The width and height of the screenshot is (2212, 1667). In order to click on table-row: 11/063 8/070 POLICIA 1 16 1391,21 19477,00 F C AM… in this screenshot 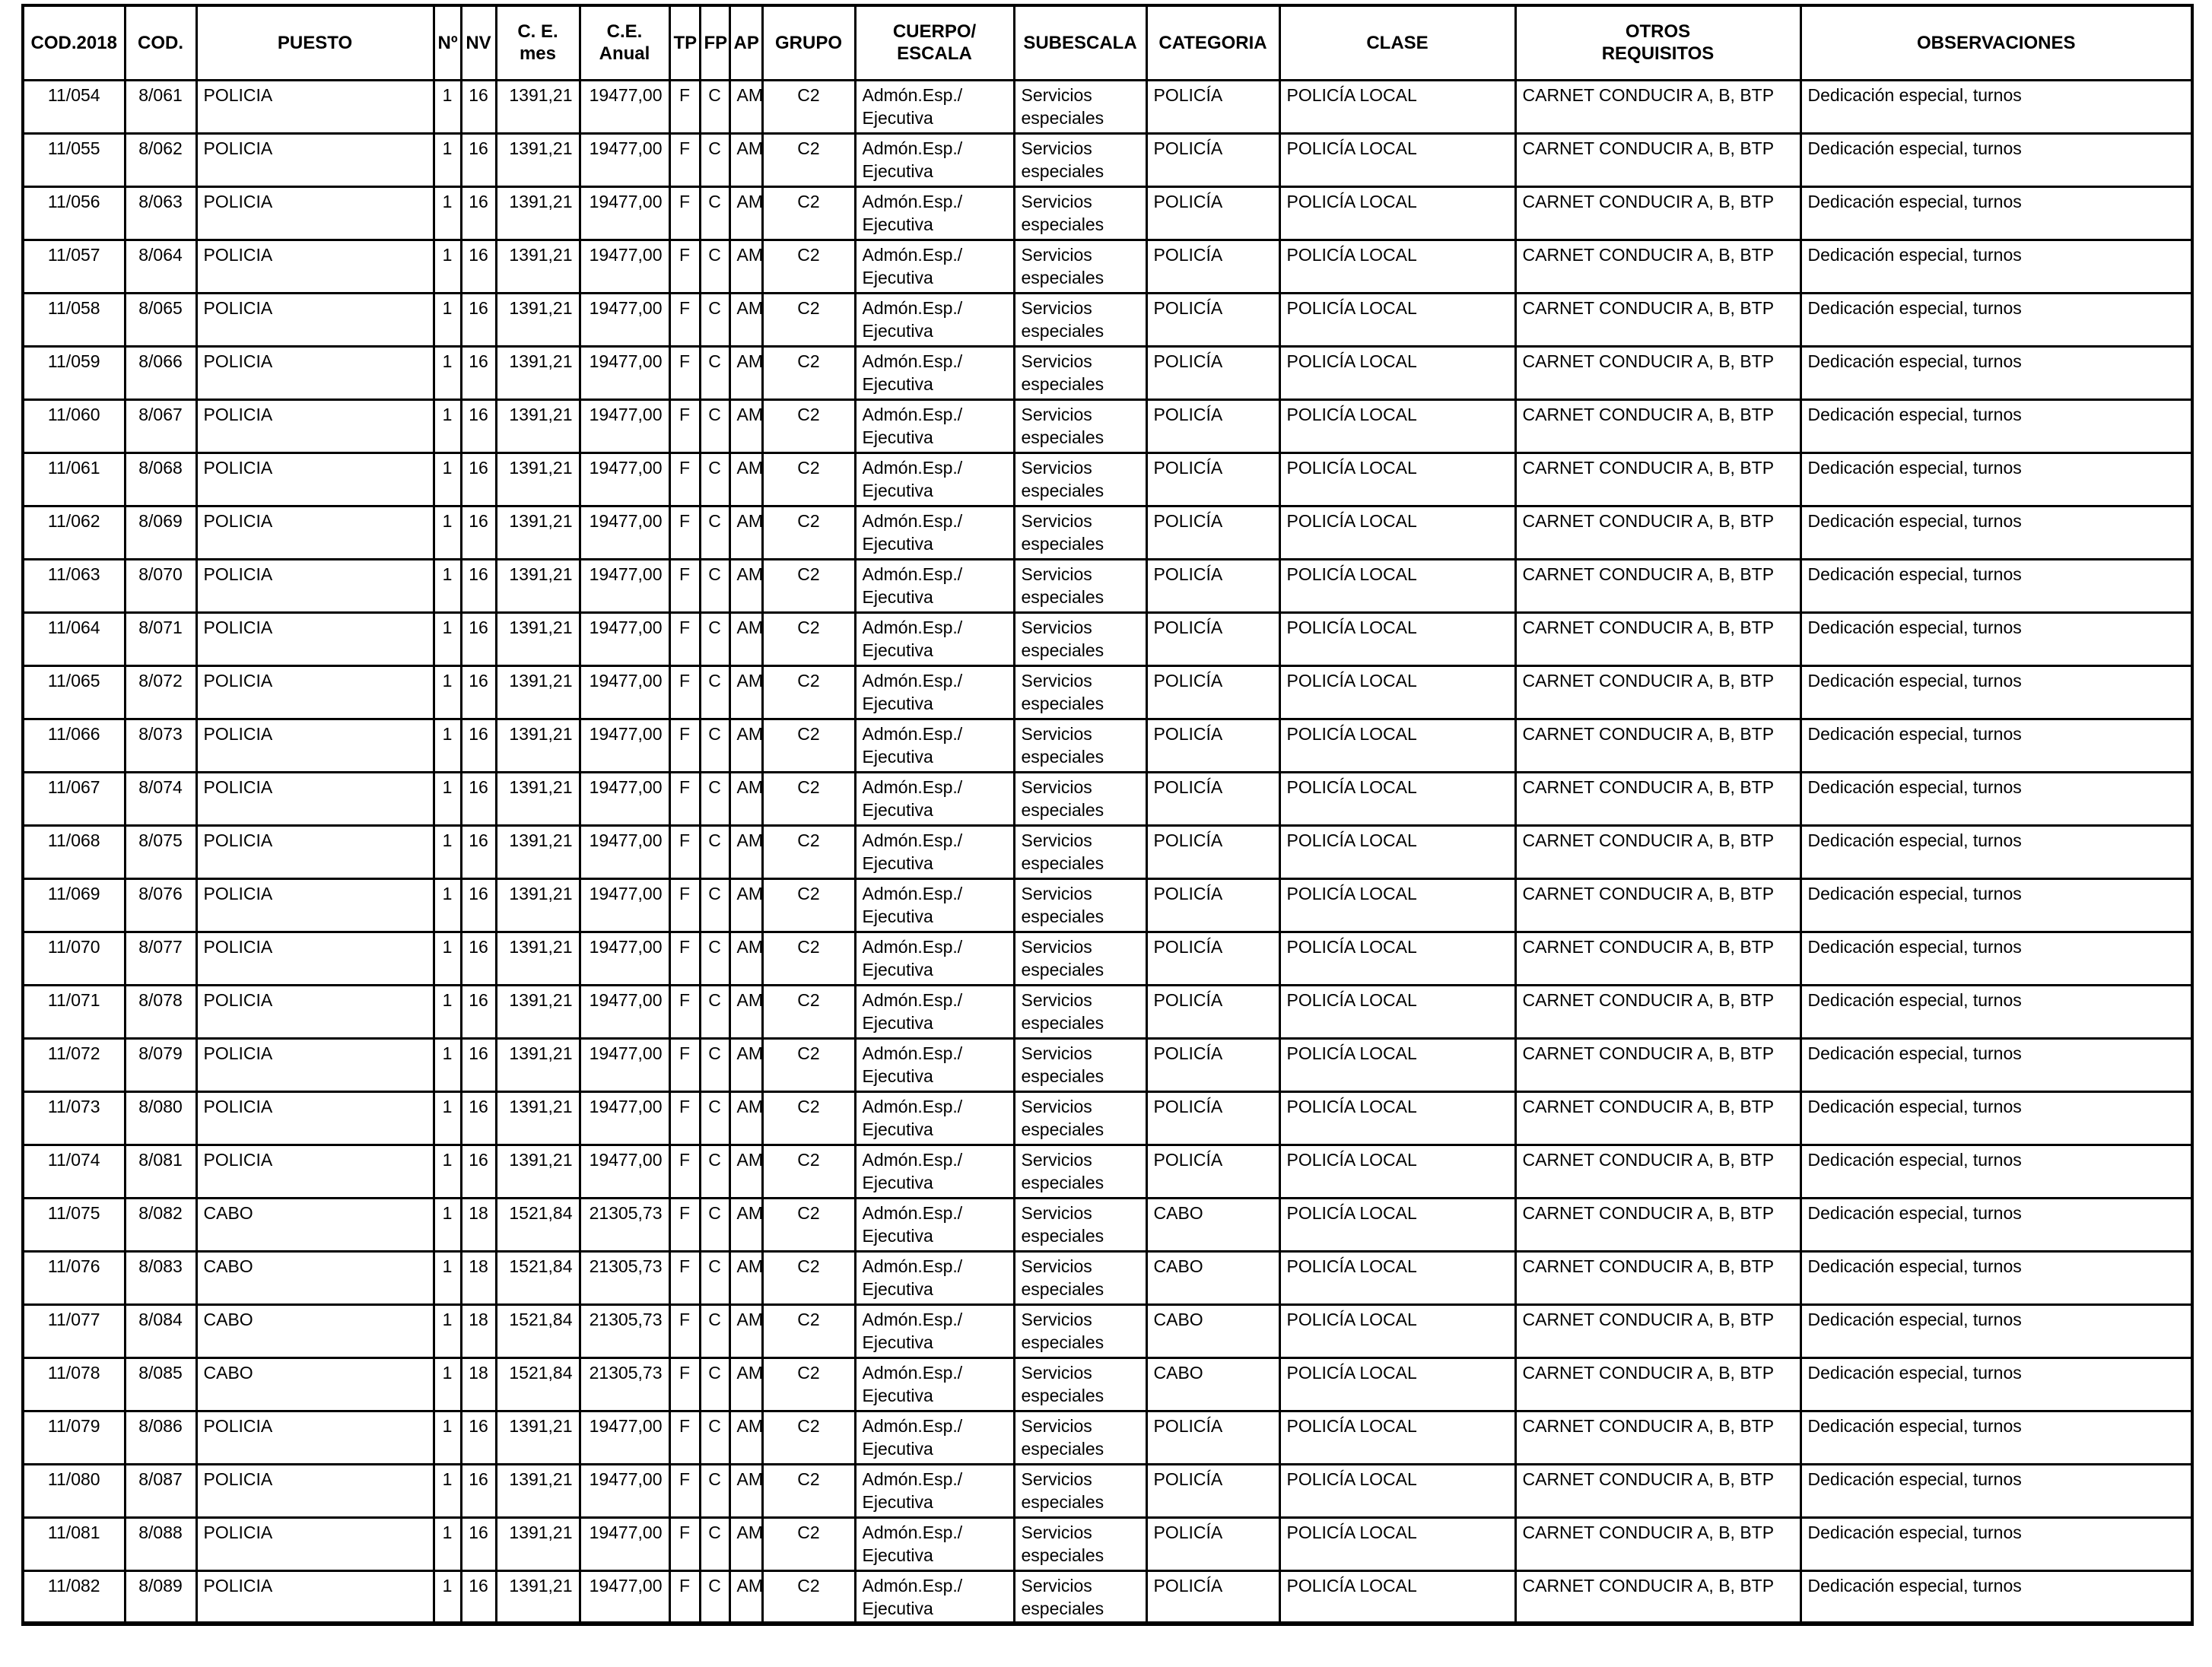, I will do `click(1107, 585)`.